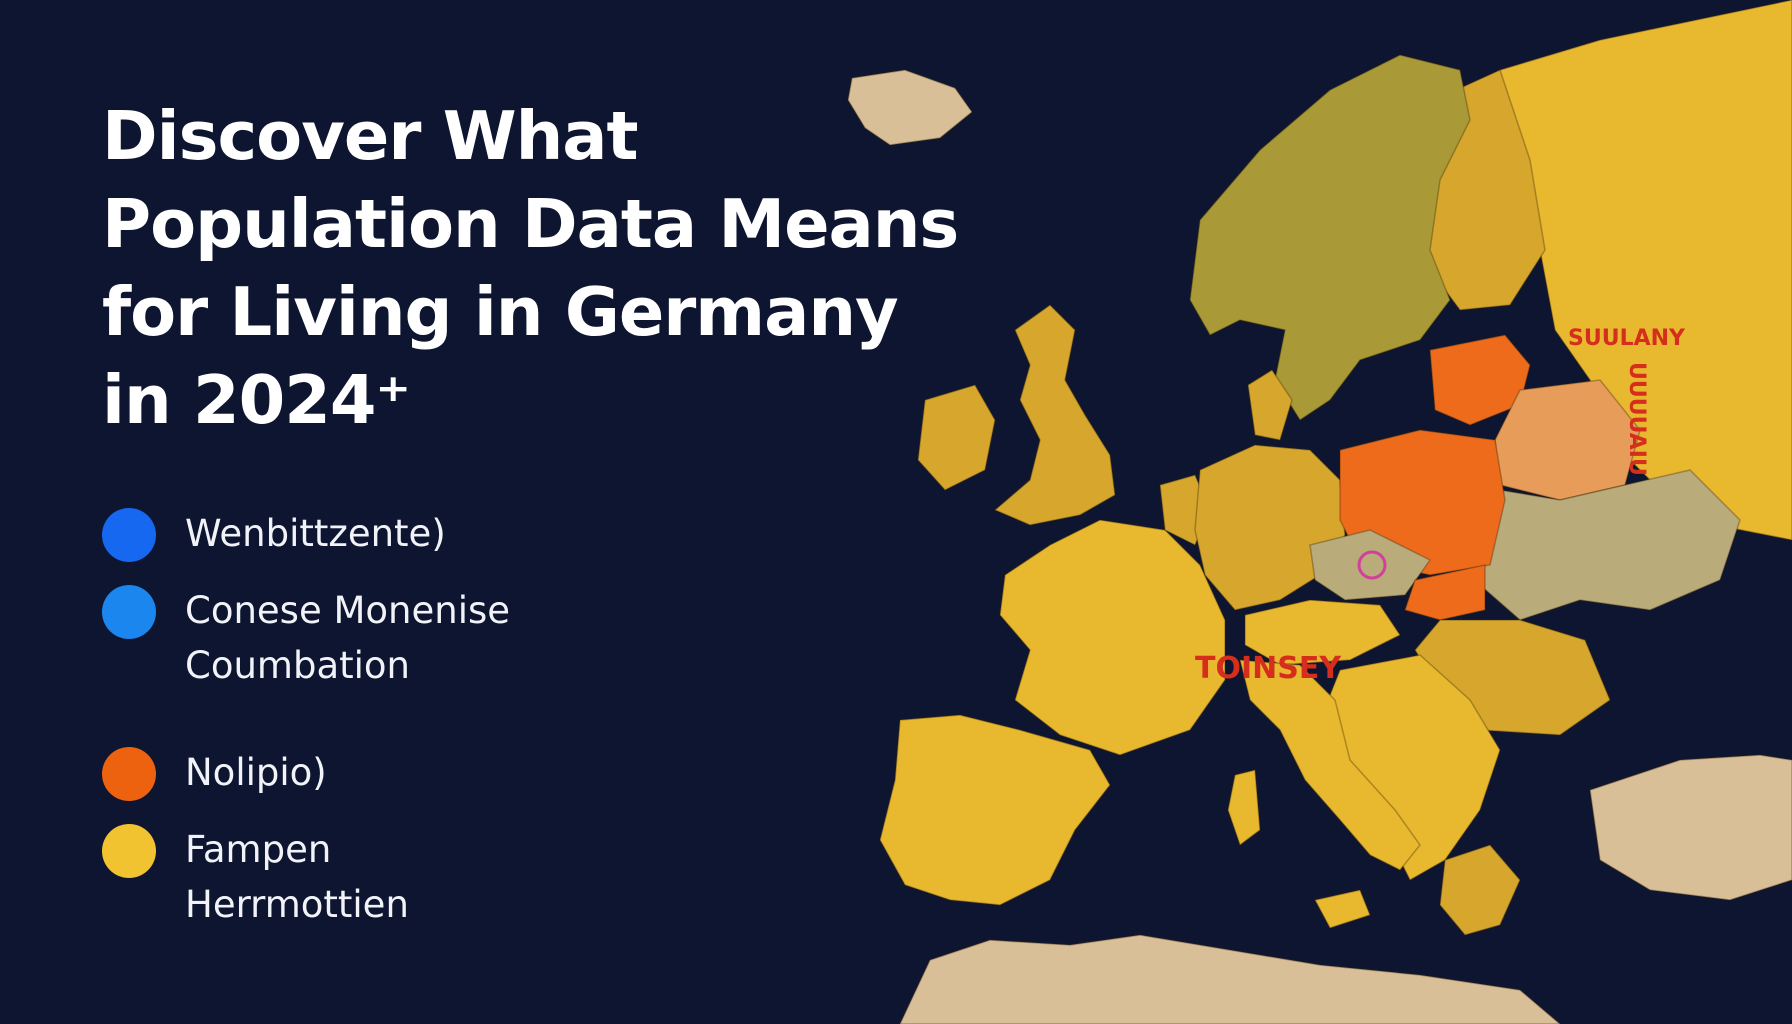 This screenshot has width=1792, height=1024. I want to click on region-czechia, so click(1370, 565).